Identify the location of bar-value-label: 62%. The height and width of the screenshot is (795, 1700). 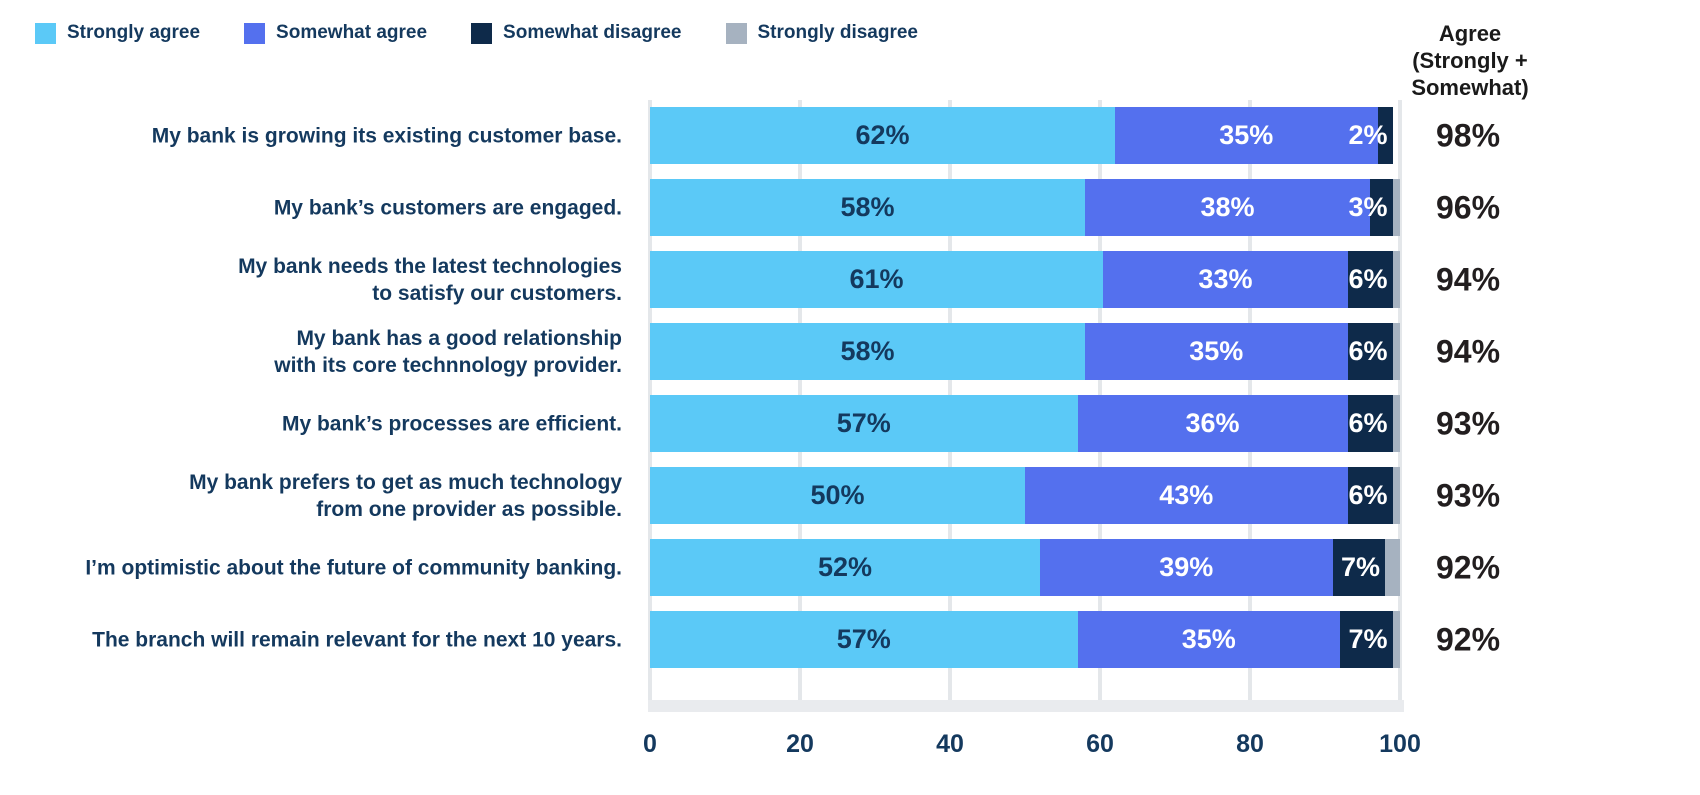
(882, 135).